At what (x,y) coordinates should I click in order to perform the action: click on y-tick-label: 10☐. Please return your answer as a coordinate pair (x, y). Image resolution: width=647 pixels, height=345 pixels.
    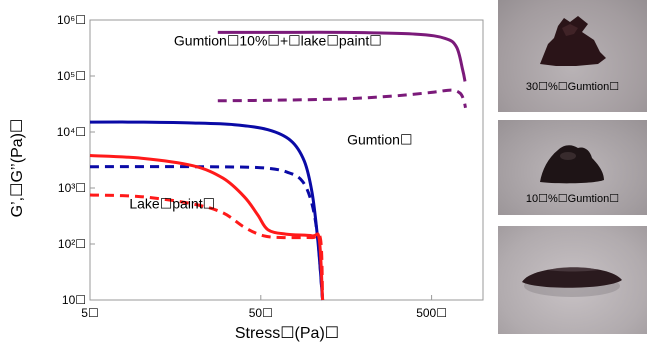
    Looking at the image, I should click on (74, 300).